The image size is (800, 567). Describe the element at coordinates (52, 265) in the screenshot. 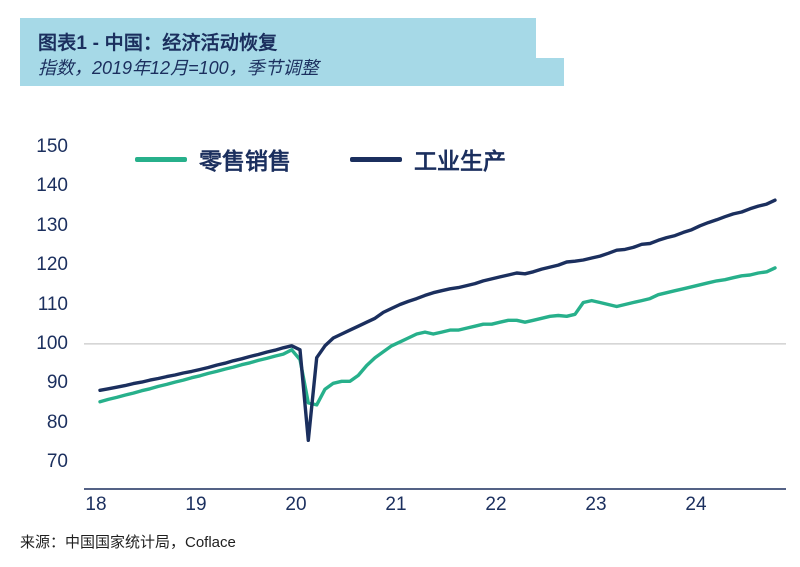

I see `y-tick-label-120: 120` at that location.